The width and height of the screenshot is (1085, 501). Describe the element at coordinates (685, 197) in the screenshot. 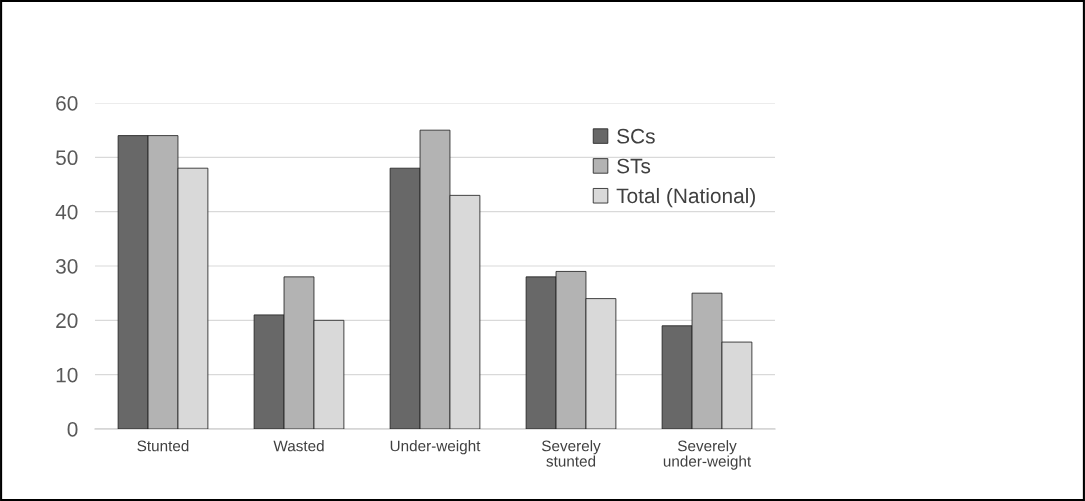

I see `legend-label: Total (National)` at that location.